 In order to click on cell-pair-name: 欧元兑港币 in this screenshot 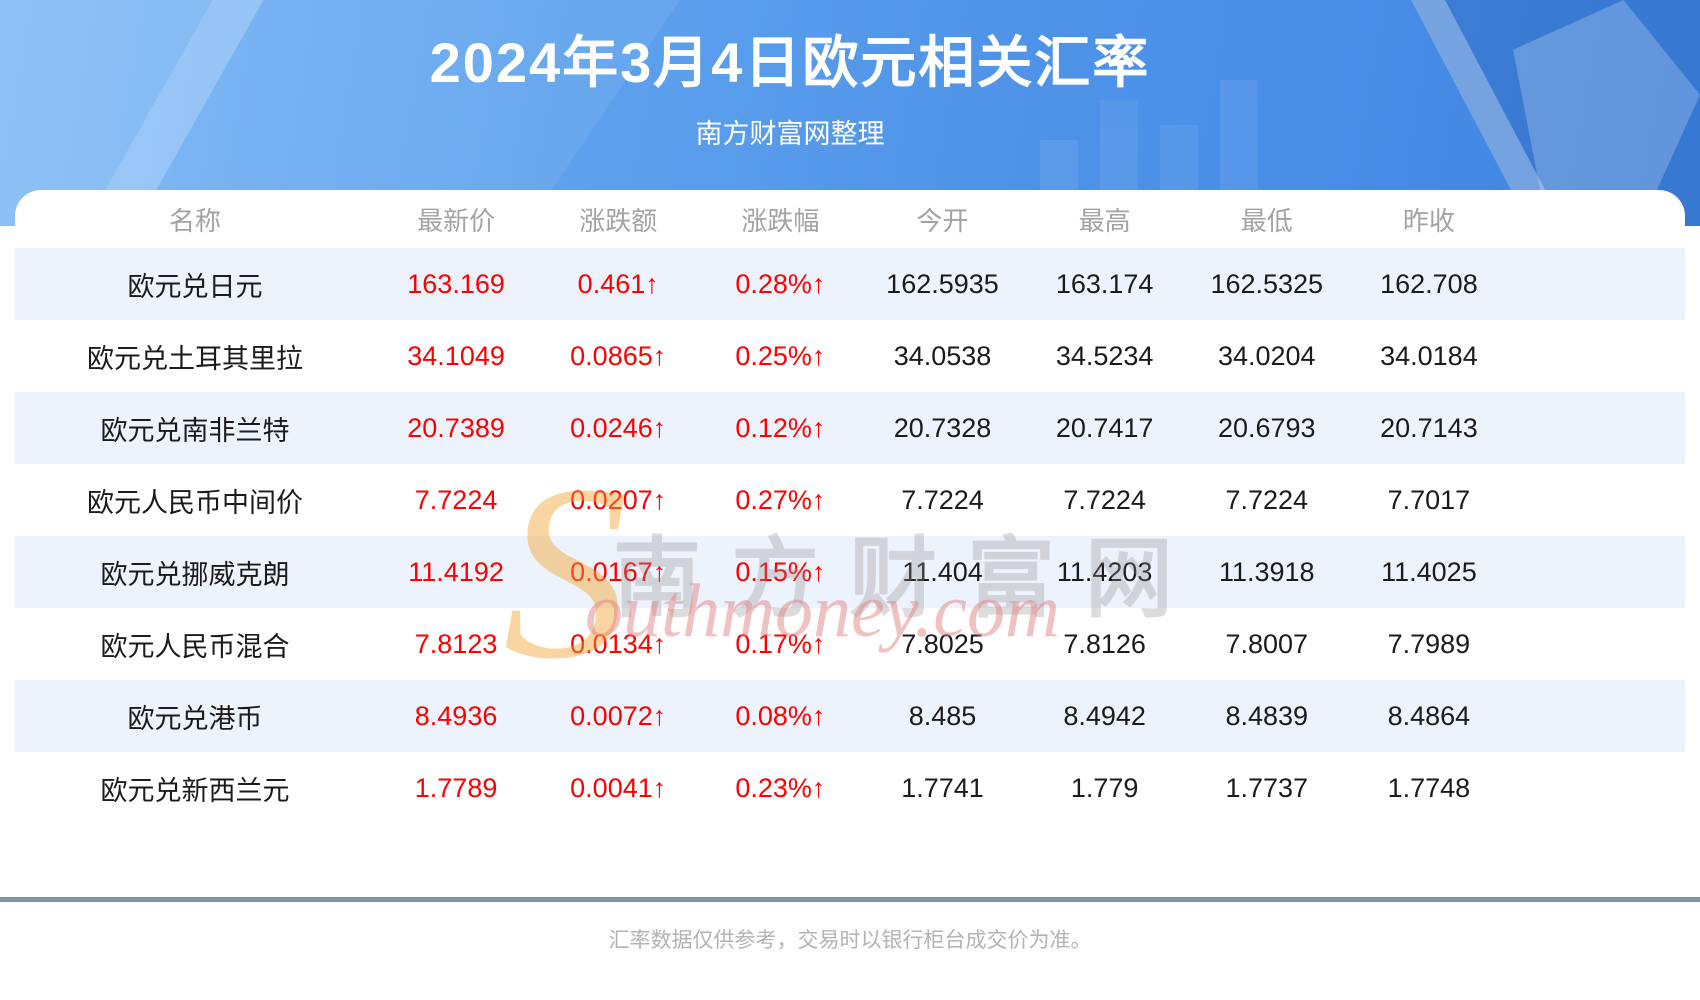, I will do `click(195, 718)`.